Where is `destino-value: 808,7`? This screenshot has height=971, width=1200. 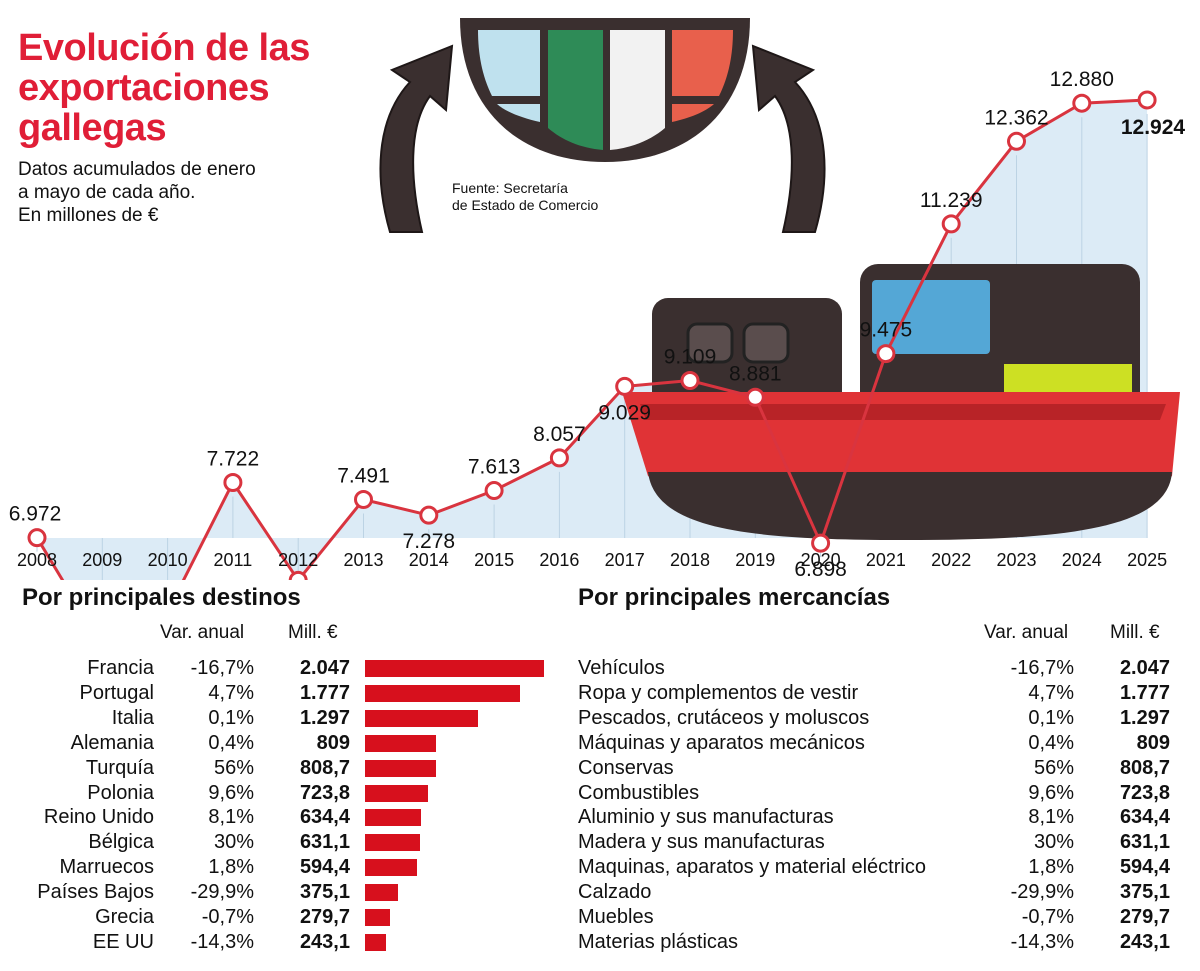
destino-value: 808,7 is located at coordinates (324, 767).